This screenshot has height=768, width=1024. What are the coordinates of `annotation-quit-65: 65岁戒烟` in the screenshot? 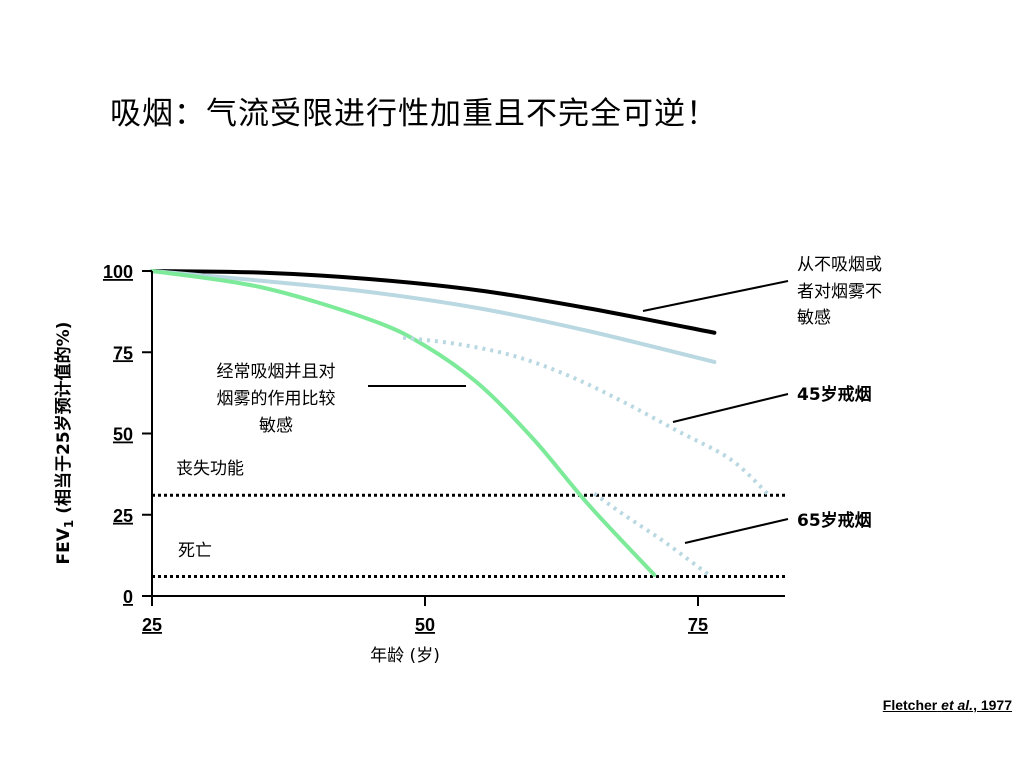 It's located at (778, 527).